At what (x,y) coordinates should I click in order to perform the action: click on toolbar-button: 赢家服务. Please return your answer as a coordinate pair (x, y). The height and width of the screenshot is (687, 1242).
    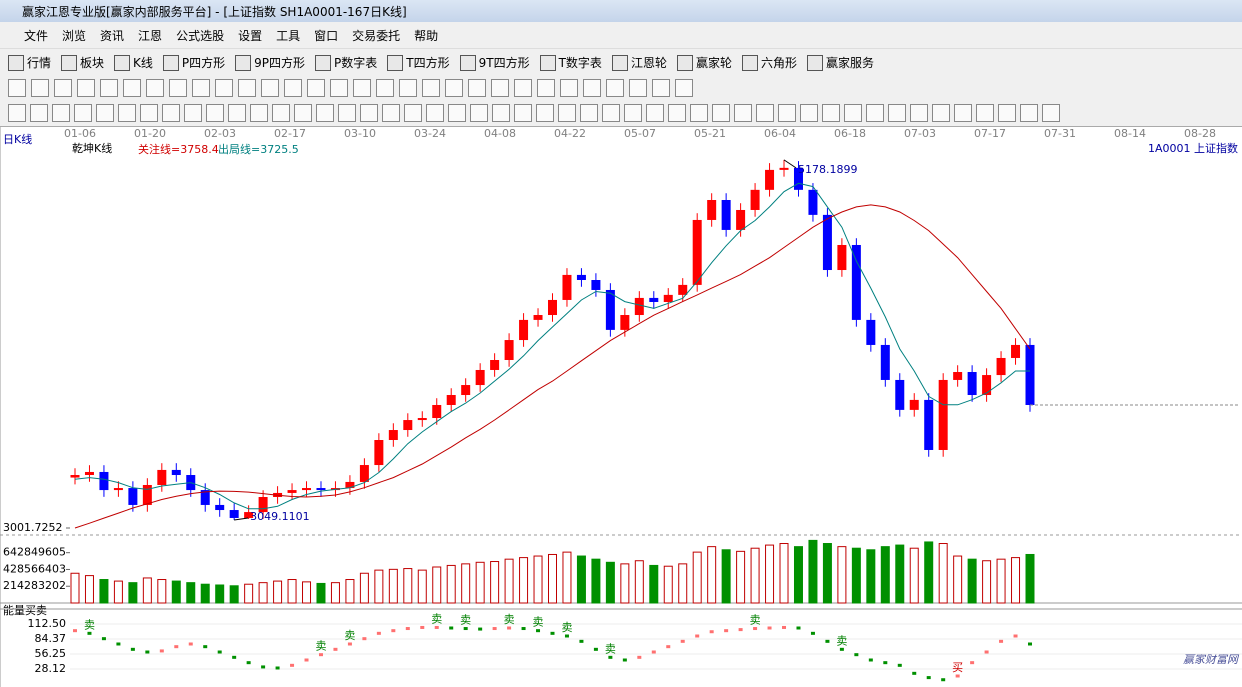
    Looking at the image, I should click on (840, 63).